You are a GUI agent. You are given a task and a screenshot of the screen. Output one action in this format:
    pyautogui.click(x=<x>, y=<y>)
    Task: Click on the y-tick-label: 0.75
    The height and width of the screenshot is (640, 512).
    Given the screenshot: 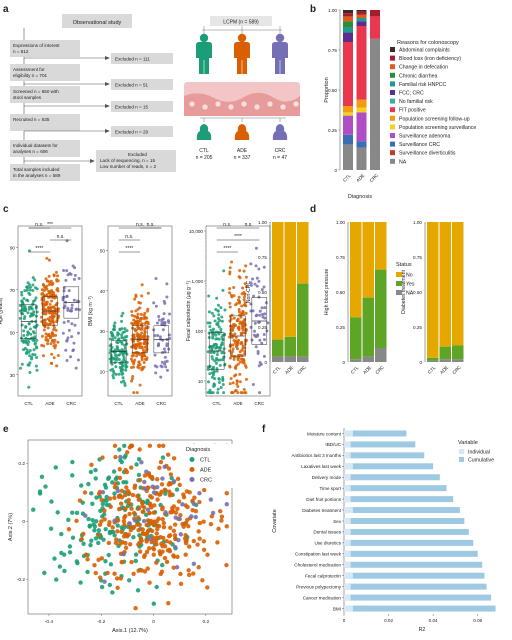 What is the action you would take?
    pyautogui.click(x=417, y=257)
    